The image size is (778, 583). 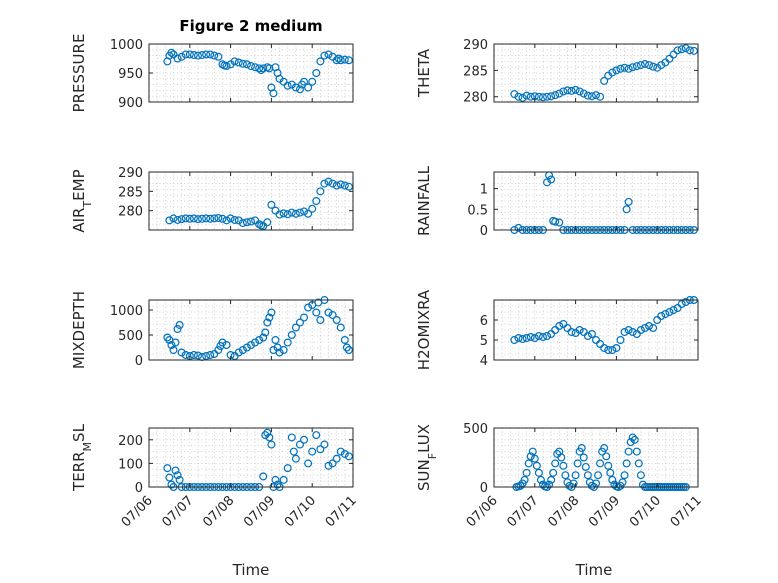 What do you see at coordinates (250, 26) in the screenshot?
I see `figure-title: Figure 2 medium` at bounding box center [250, 26].